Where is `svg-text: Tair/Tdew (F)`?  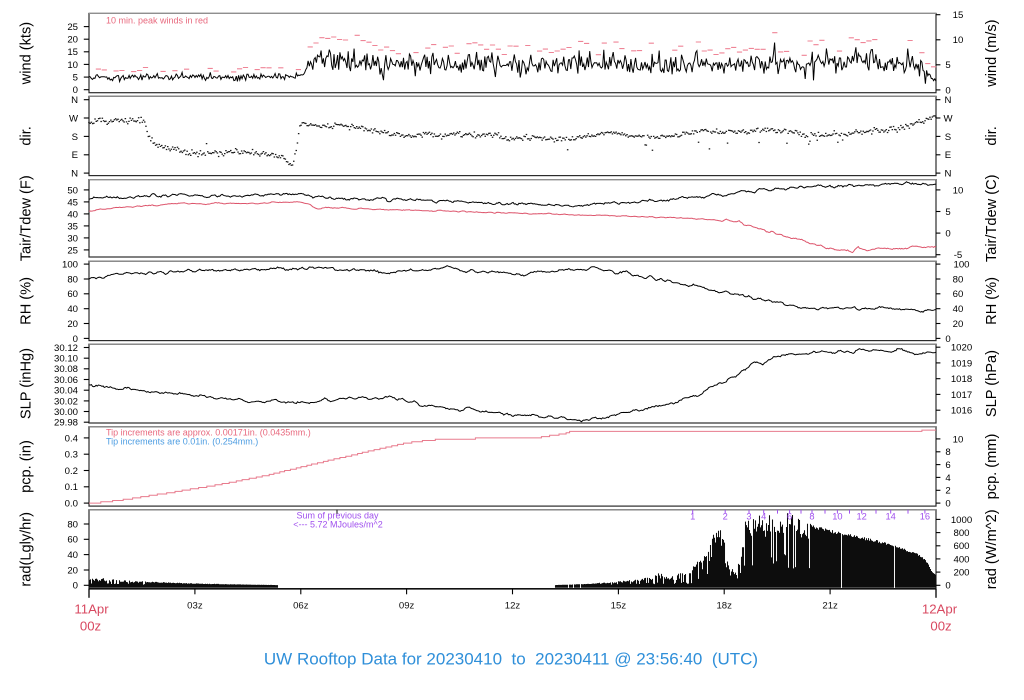 svg-text: Tair/Tdew (F) is located at coordinates (27, 218).